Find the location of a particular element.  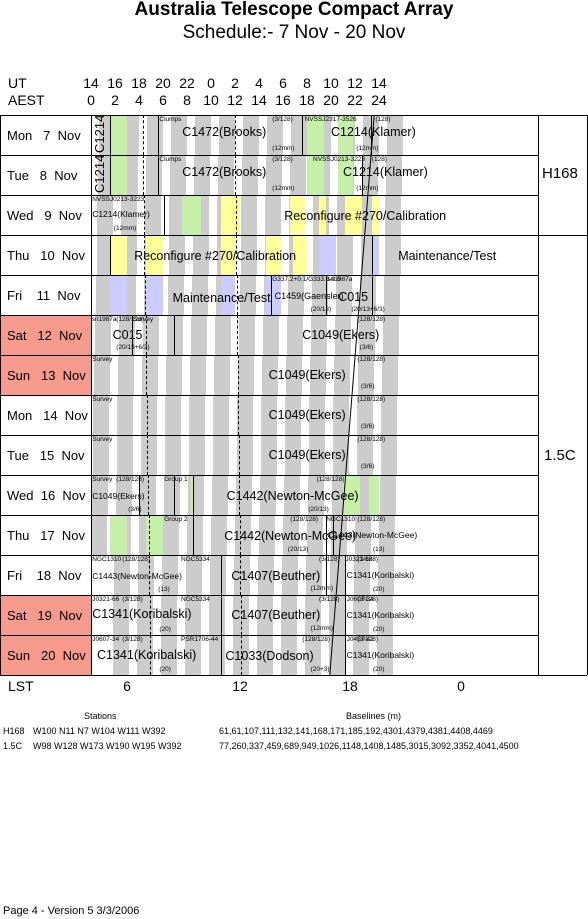

config-label: 1.5C is located at coordinates (560, 455).